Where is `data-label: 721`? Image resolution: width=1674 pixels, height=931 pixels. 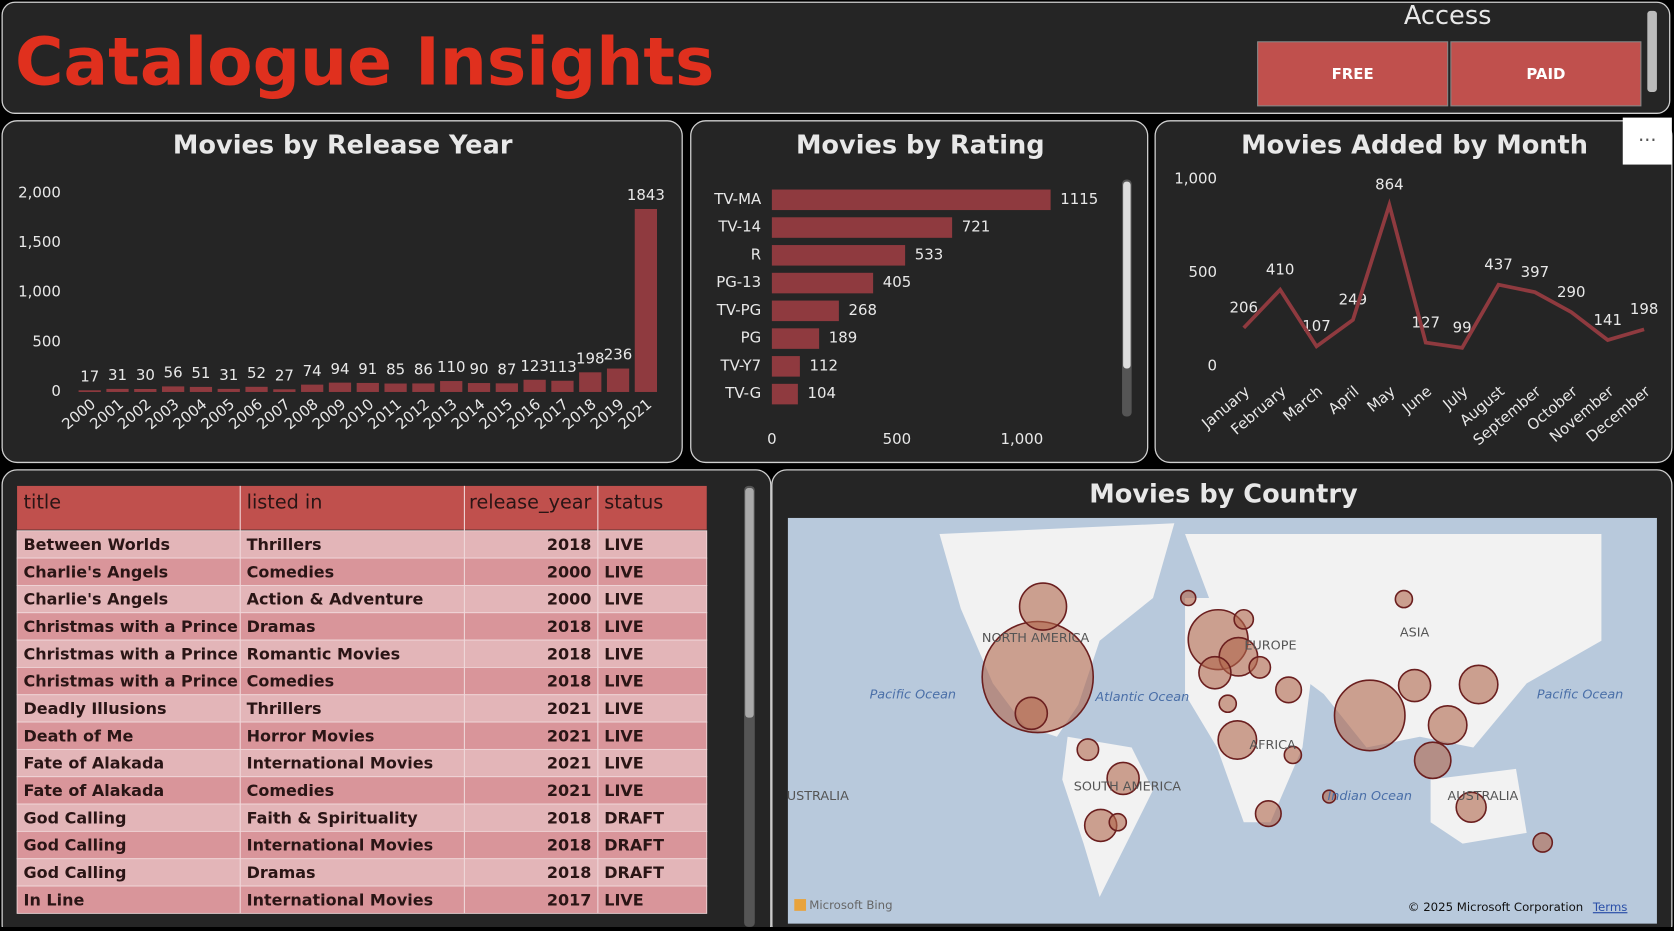 data-label: 721 is located at coordinates (976, 227).